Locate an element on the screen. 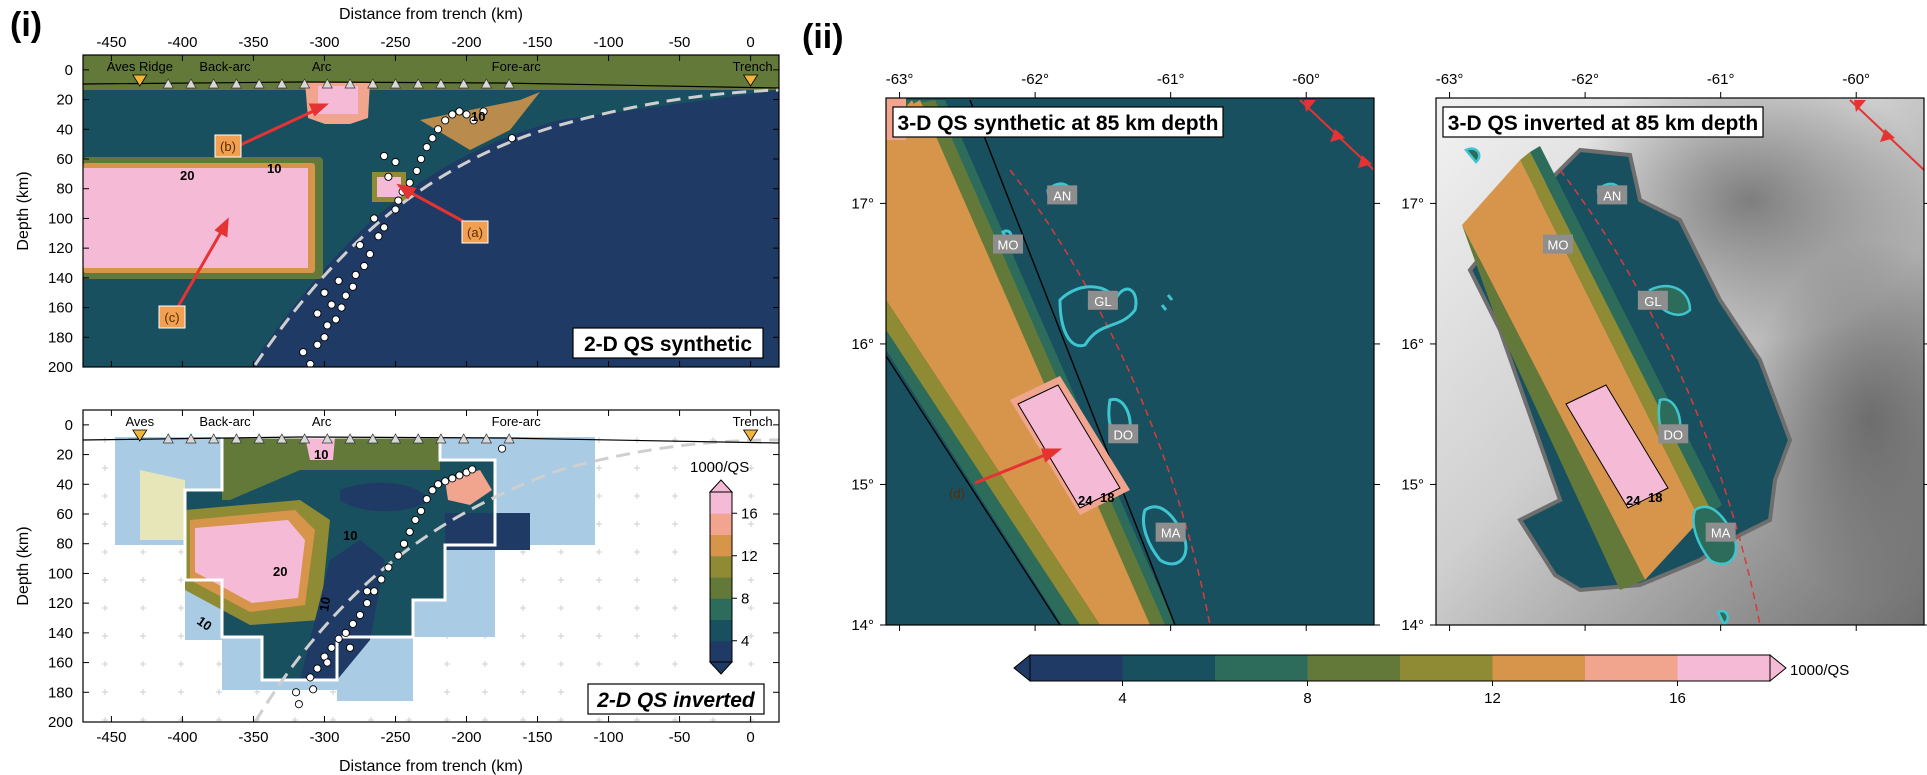 This screenshot has width=1927, height=775. y-tick-label: 200 is located at coordinates (60, 367).